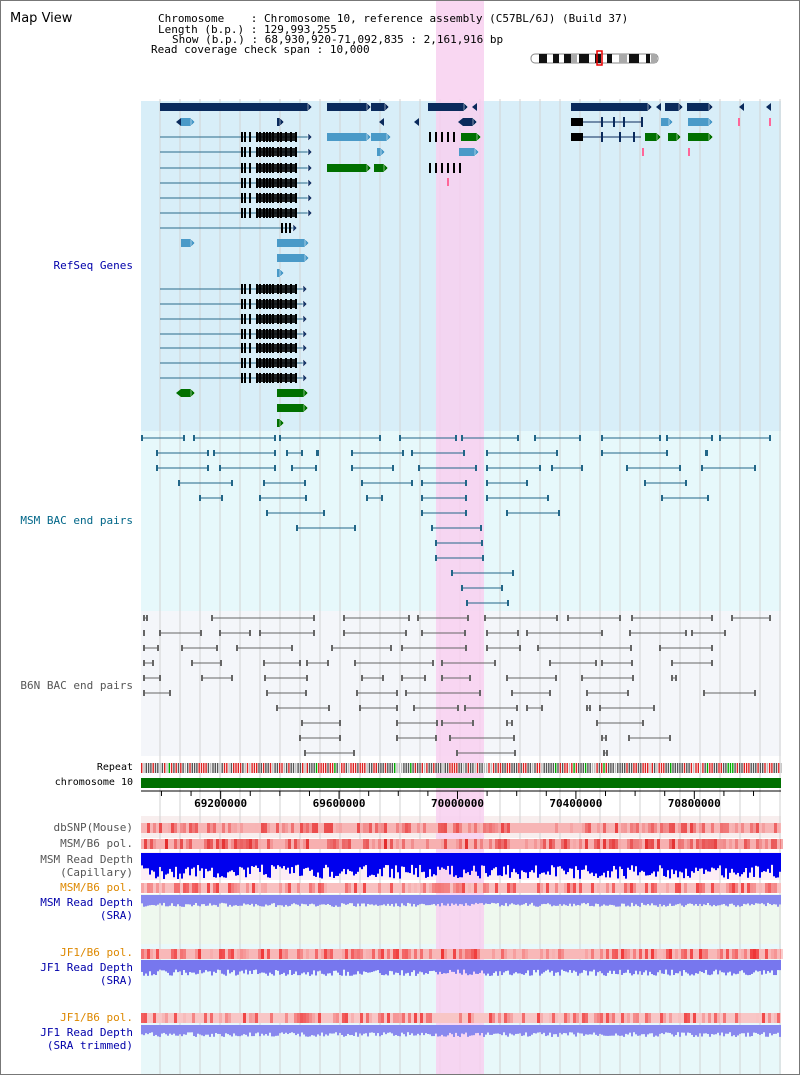 The width and height of the screenshot is (800, 1075). What do you see at coordinates (86, 1032) in the screenshot?
I see `track-label-jf1-depth-trimmed: JF1 Read Depth` at bounding box center [86, 1032].